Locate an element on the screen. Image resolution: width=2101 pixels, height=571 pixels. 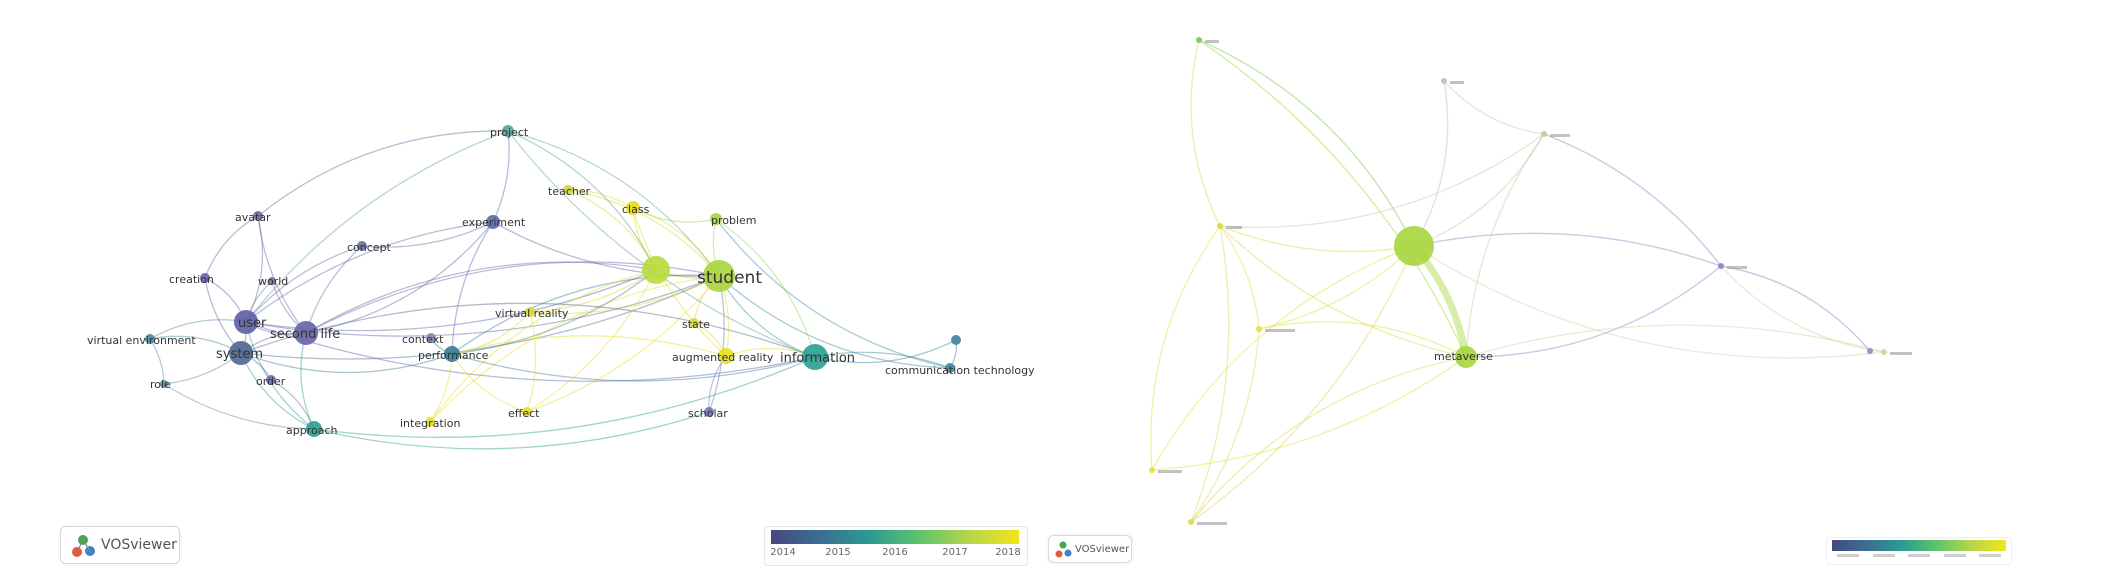
keyword-node-label: avatar is located at coordinates (253, 217).